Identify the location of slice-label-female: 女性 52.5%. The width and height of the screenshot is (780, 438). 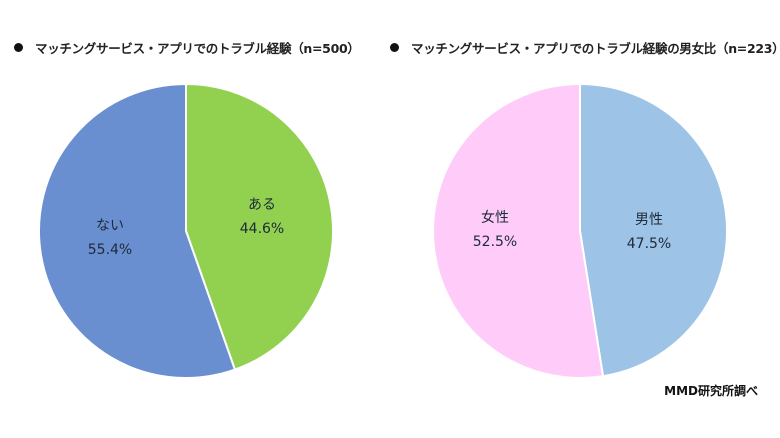
(495, 230).